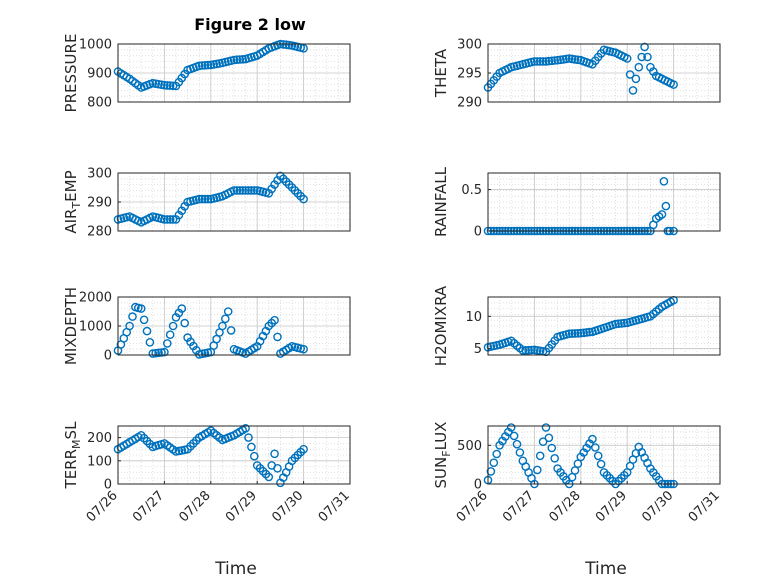 Image resolution: width=778 pixels, height=583 pixels. What do you see at coordinates (518, 506) in the screenshot?
I see `x-tick-label: 07/27` at bounding box center [518, 506].